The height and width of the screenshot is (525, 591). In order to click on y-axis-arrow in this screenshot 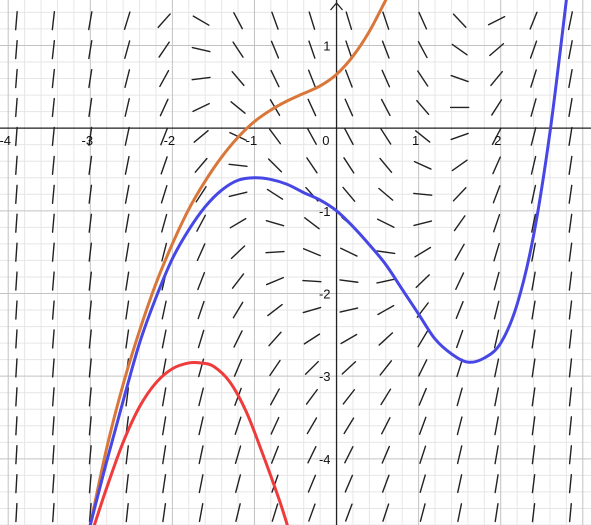, I will do `click(337, 6)`.